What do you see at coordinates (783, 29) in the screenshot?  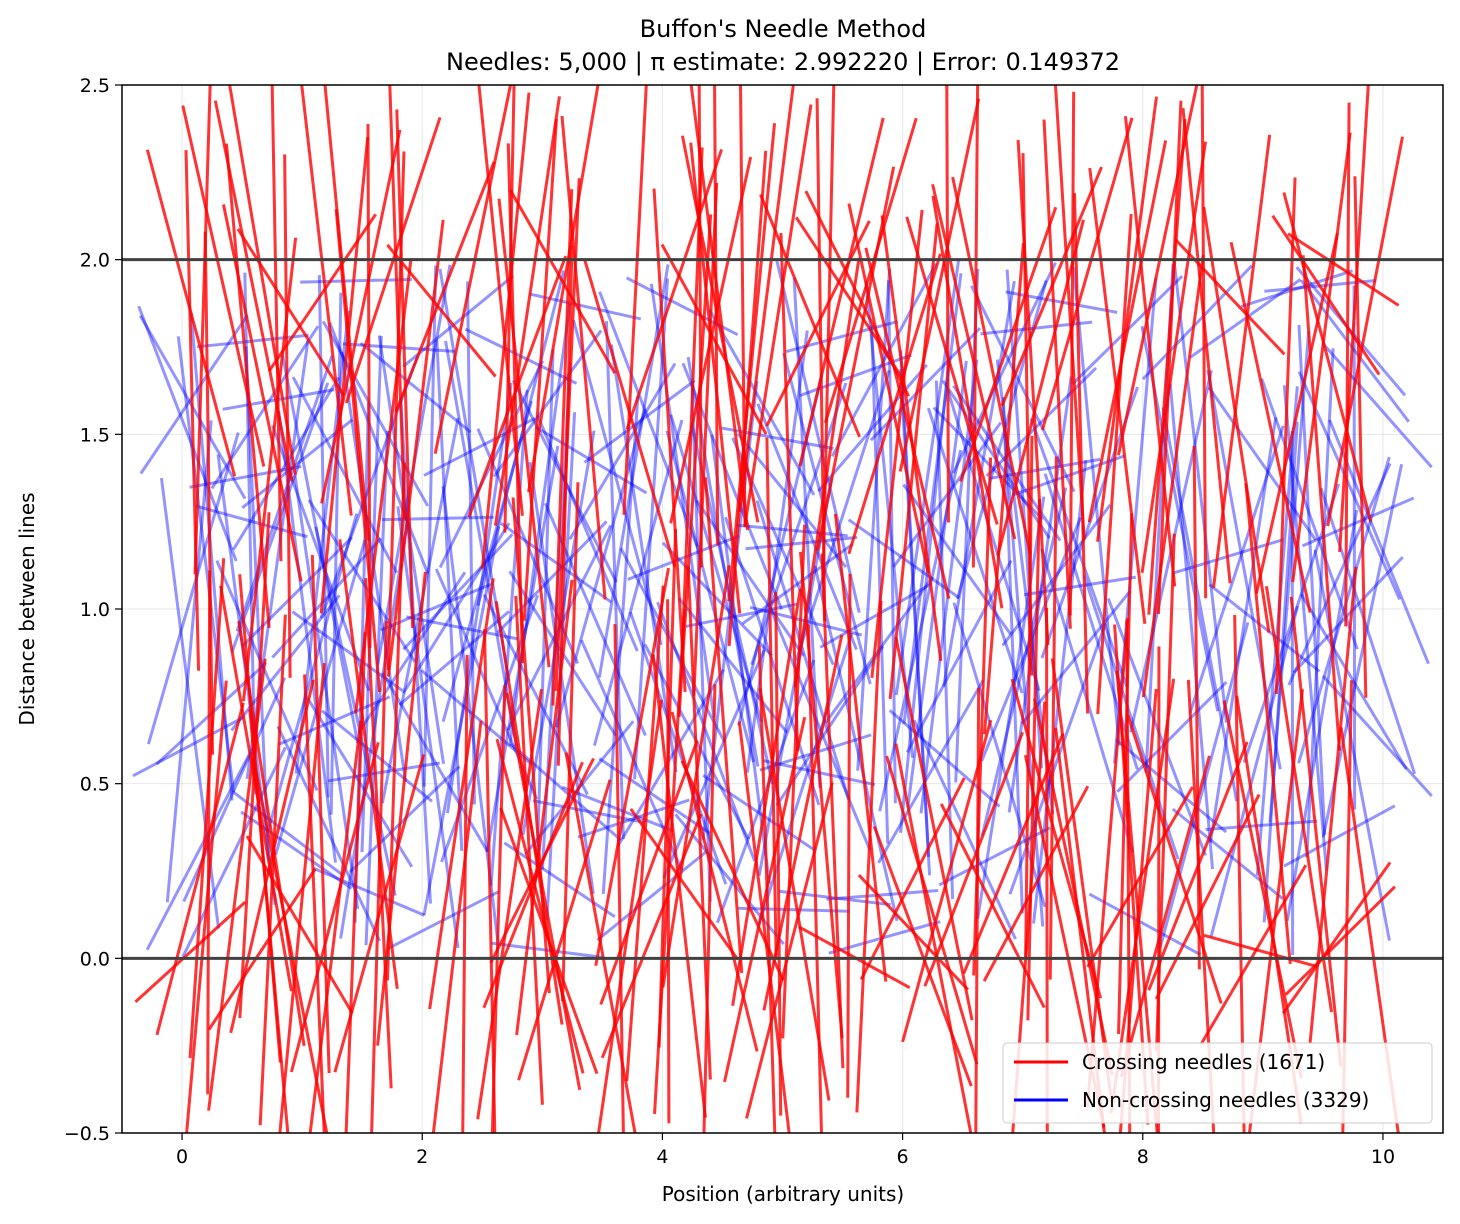 I see `chart-title: Buffon's Needle Method` at bounding box center [783, 29].